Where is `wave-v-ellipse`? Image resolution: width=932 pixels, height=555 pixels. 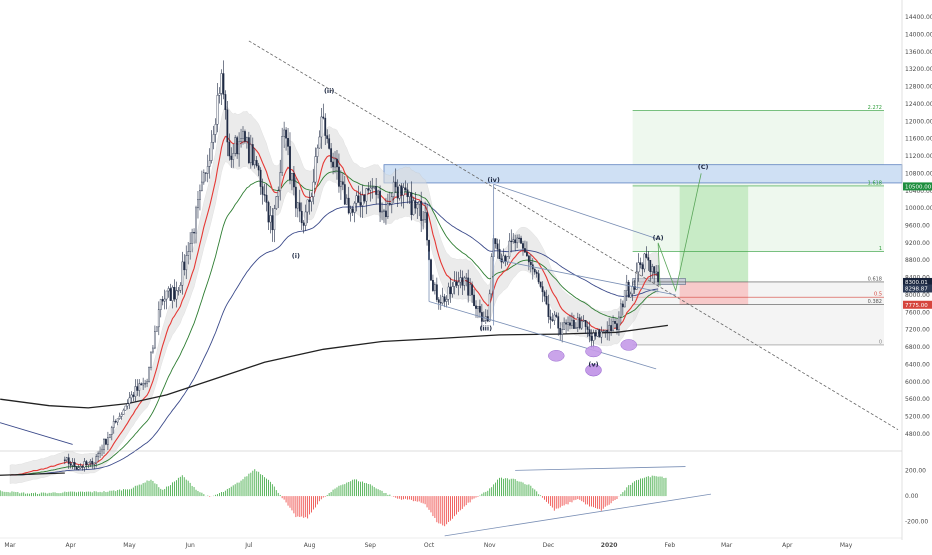 wave-v-ellipse is located at coordinates (593, 370).